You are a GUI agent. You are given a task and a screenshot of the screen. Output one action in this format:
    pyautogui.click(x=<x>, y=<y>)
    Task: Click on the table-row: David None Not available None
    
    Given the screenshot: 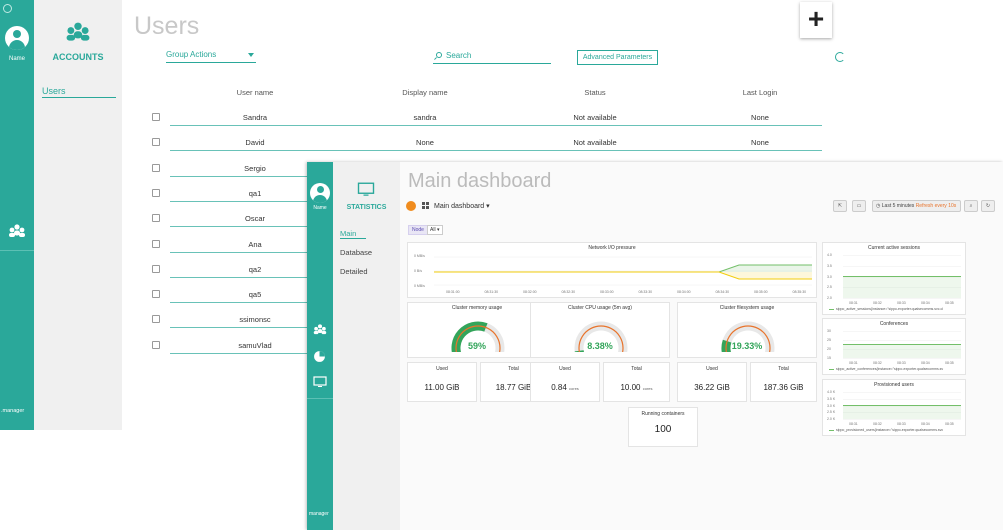 What is the action you would take?
    pyautogui.click(x=488, y=142)
    